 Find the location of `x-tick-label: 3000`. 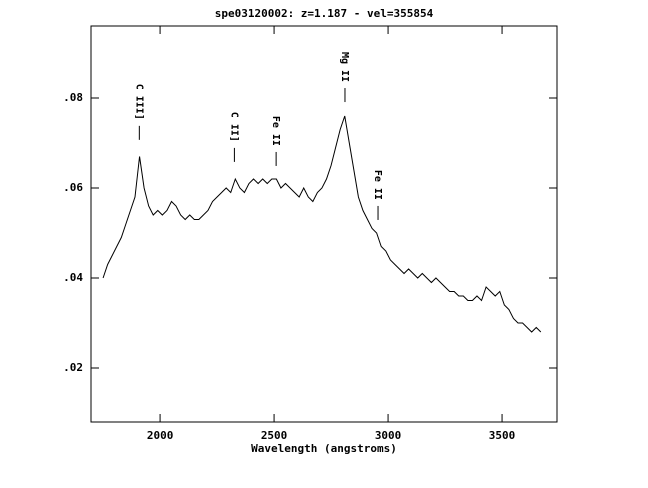

x-tick-label: 3000 is located at coordinates (388, 435).